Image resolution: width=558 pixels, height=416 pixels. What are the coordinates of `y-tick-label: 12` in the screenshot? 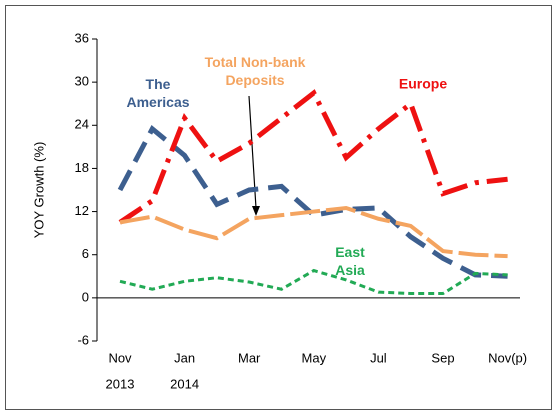 It's located at (82, 210).